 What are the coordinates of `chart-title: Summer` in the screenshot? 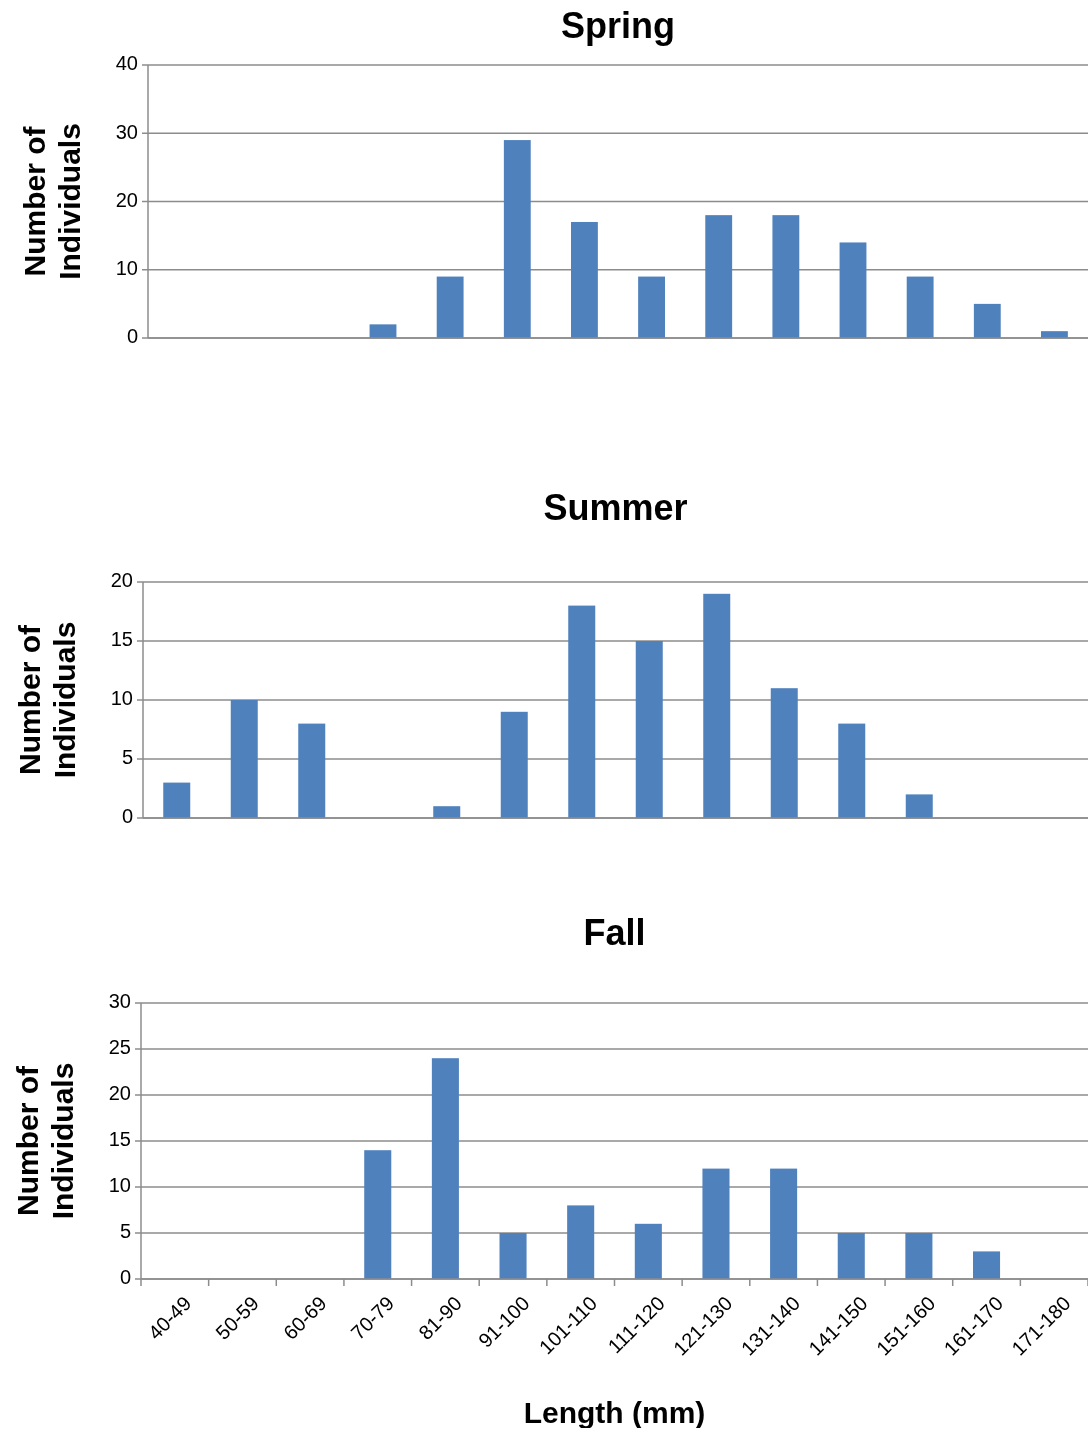 It's located at (615, 507).